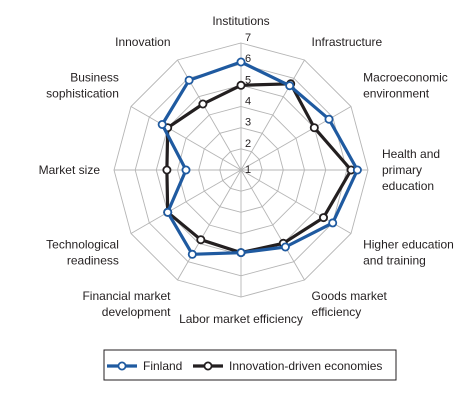 The width and height of the screenshot is (454, 403). Describe the element at coordinates (350, 304) in the screenshot. I see `axis-label: Goods market efficiency` at that location.